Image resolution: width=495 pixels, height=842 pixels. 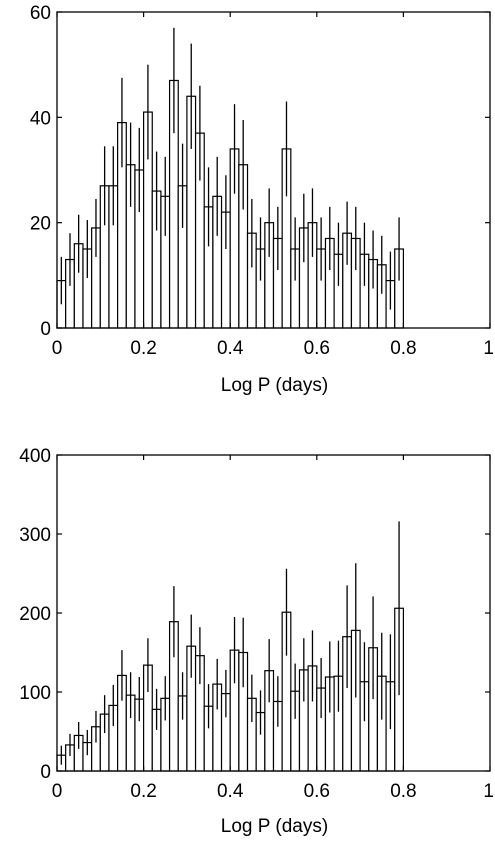 What do you see at coordinates (40, 118) in the screenshot?
I see `y-tick-label: 40` at bounding box center [40, 118].